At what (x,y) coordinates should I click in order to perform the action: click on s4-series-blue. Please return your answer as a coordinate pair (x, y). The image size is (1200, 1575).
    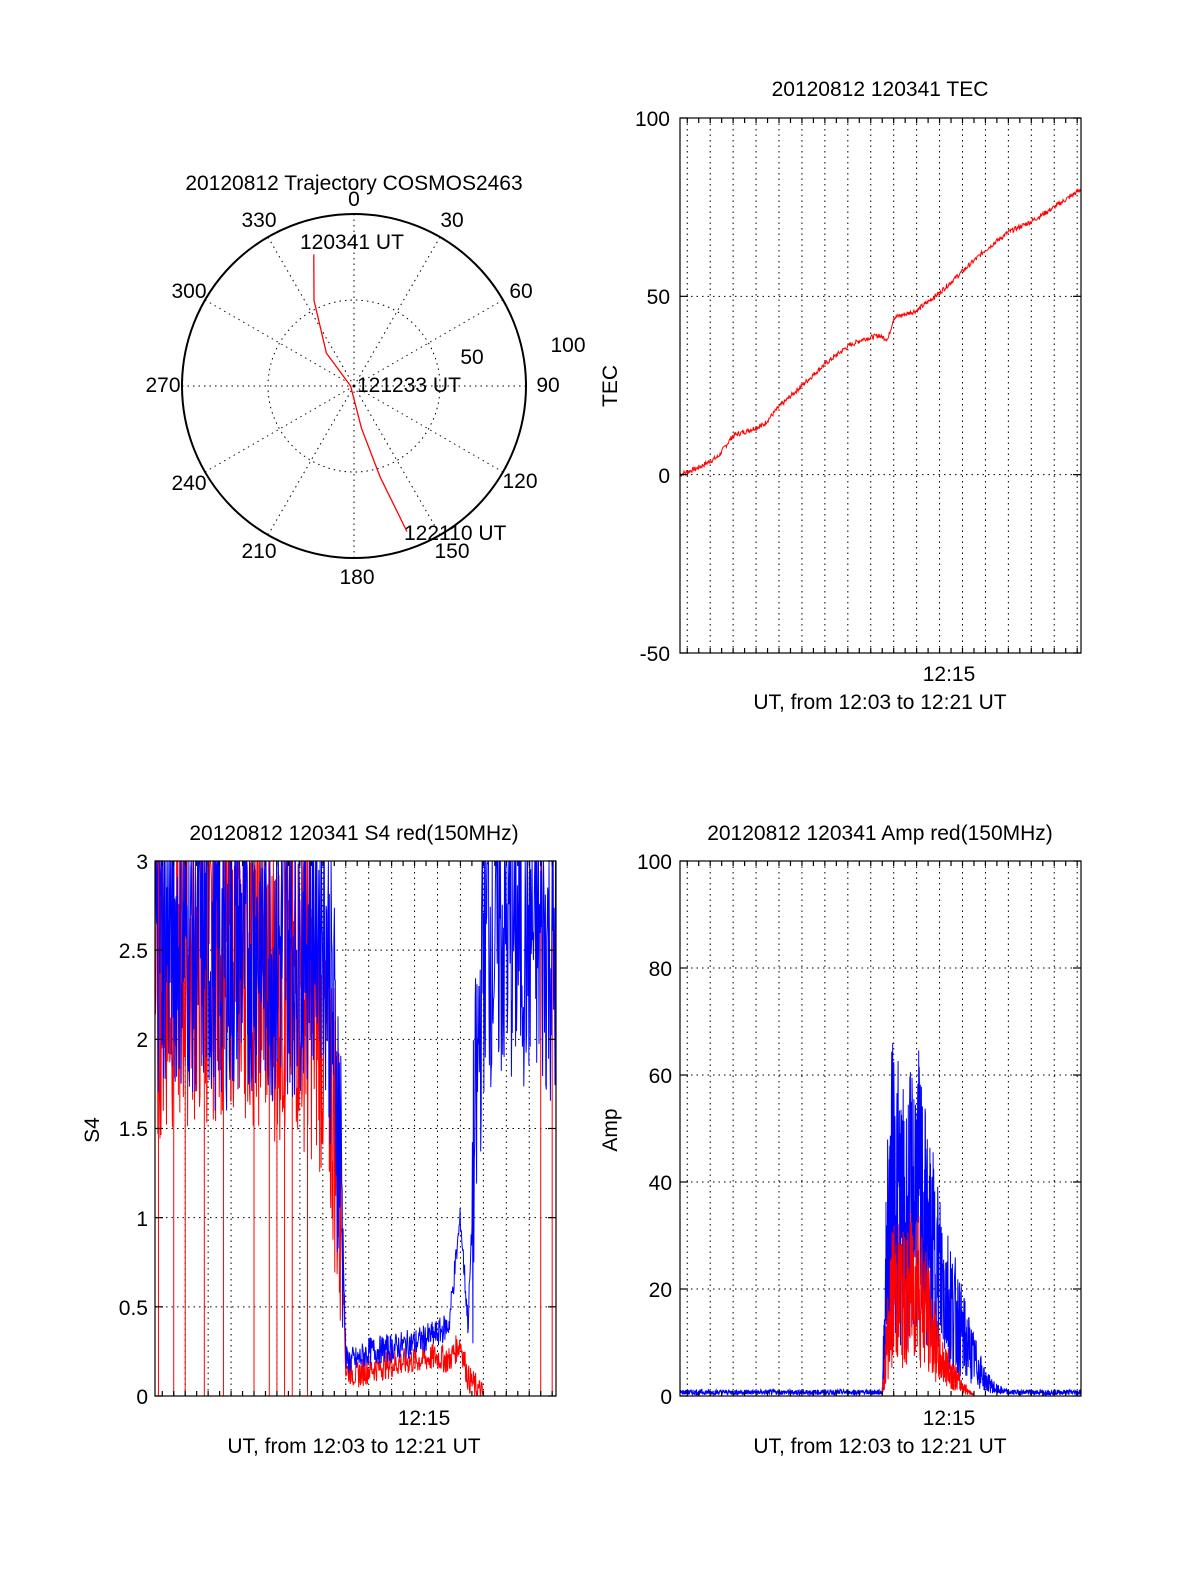
    Looking at the image, I should click on (355, 1116).